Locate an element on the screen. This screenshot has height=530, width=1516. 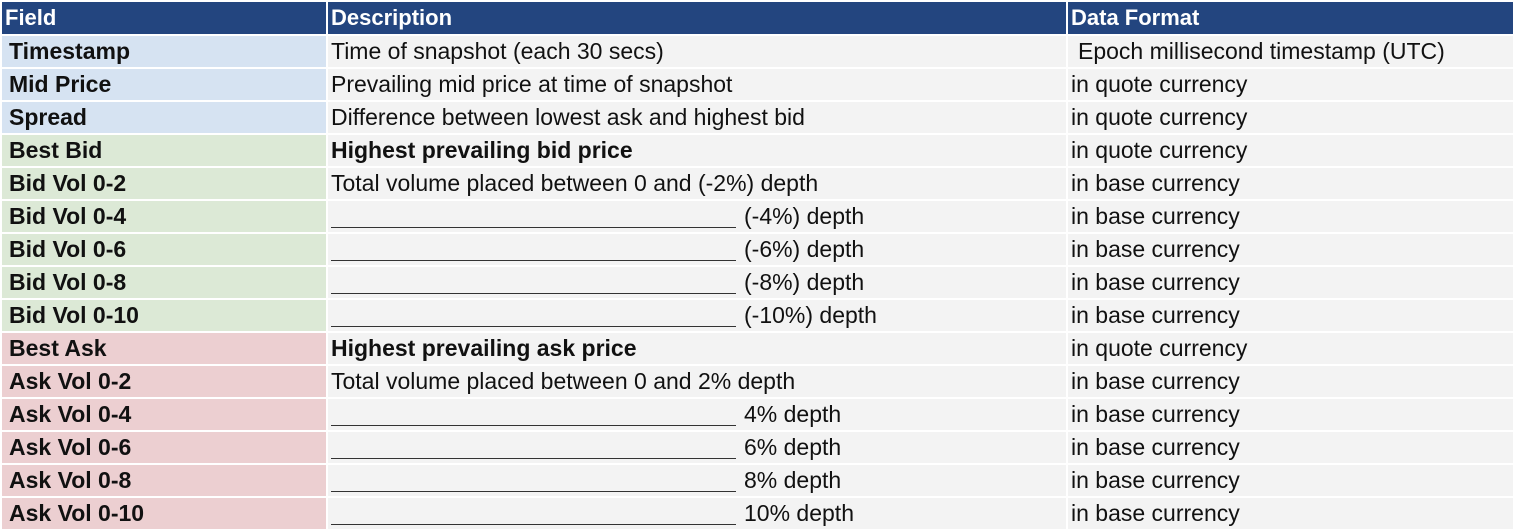
description-cell: 6% depth is located at coordinates (697, 447).